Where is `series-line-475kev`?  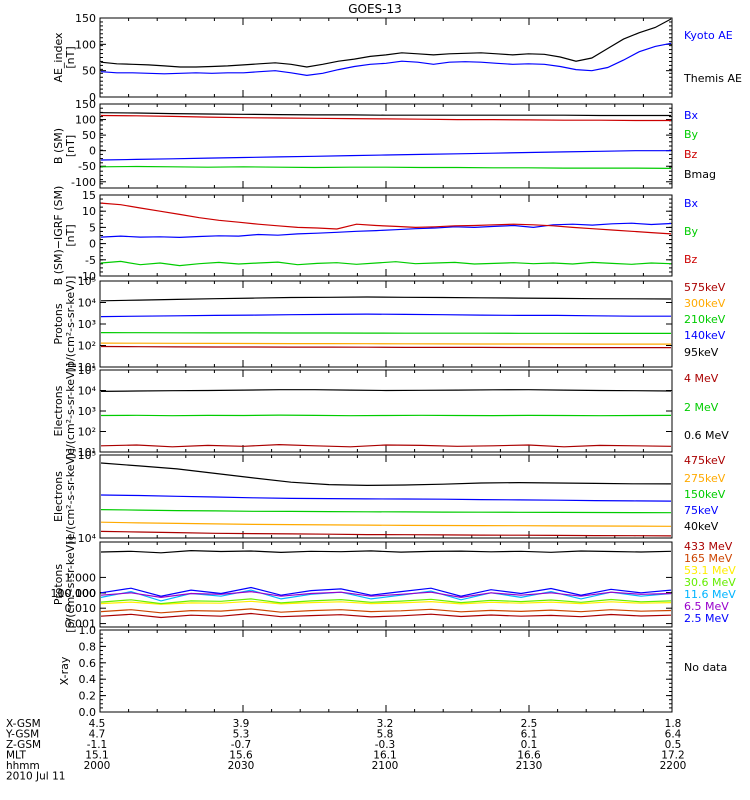
series-line-475kev is located at coordinates (386, 533).